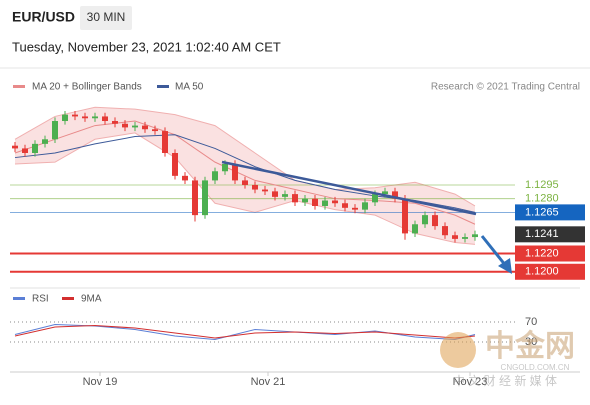  I want to click on legend-label: MA 50, so click(189, 87).